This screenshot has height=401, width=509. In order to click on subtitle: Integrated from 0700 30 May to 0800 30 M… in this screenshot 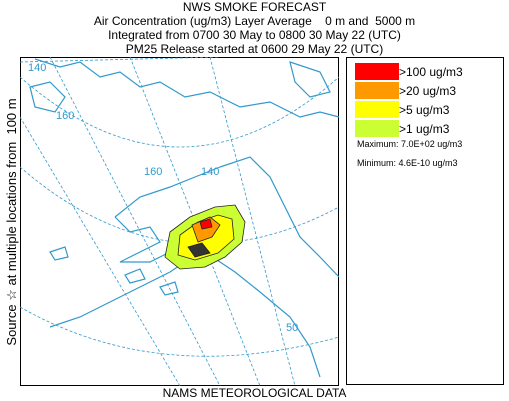, I will do `click(254, 35)`.